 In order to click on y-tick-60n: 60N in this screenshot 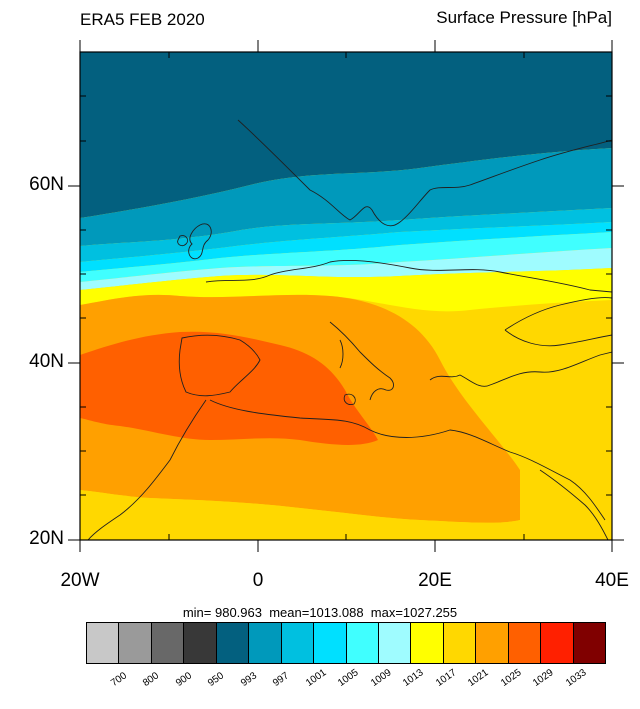, I will do `click(46, 184)`.